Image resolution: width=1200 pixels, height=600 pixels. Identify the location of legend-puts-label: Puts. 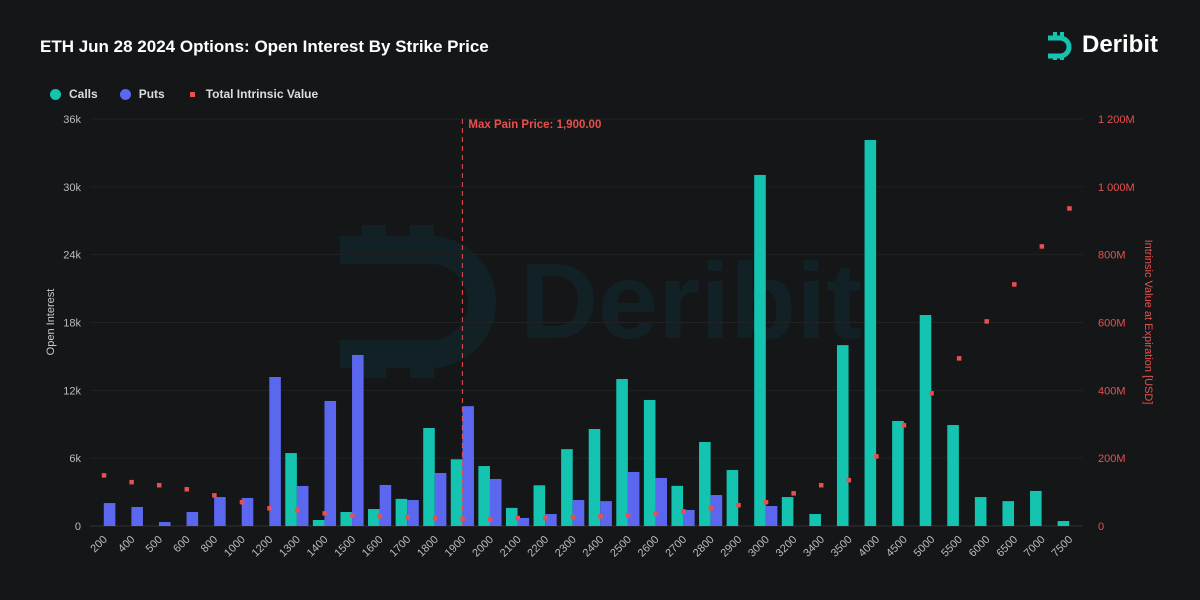
(151, 94).